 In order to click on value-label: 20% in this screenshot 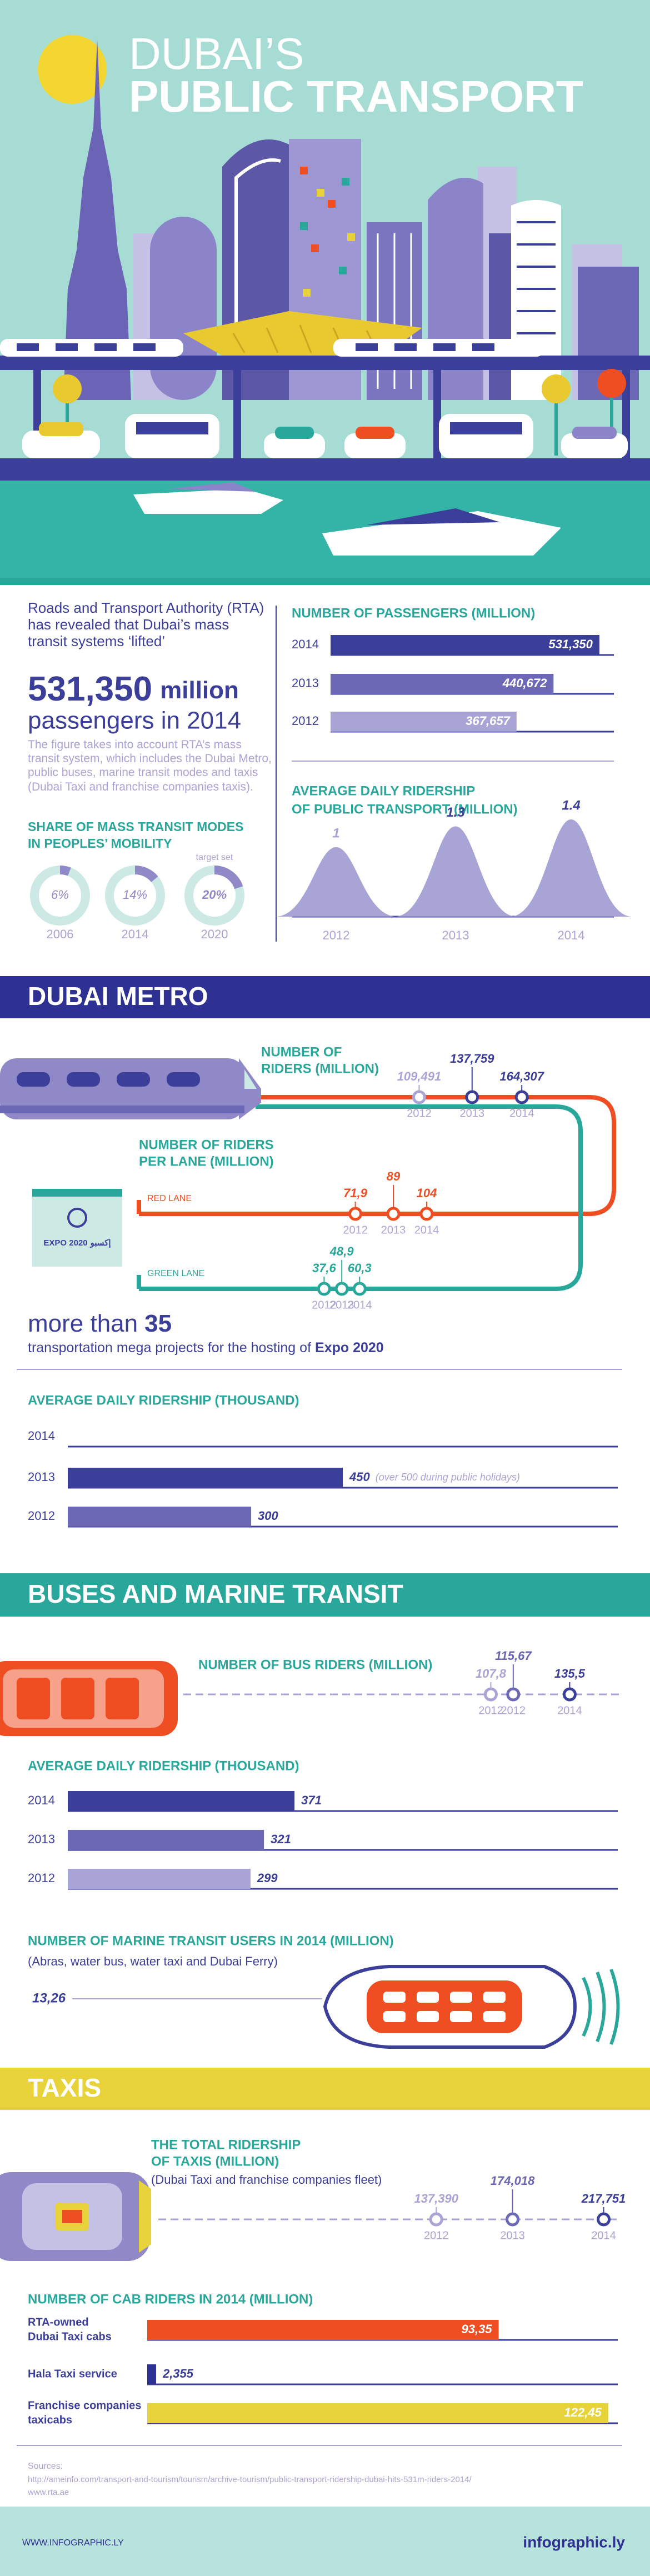, I will do `click(215, 895)`.